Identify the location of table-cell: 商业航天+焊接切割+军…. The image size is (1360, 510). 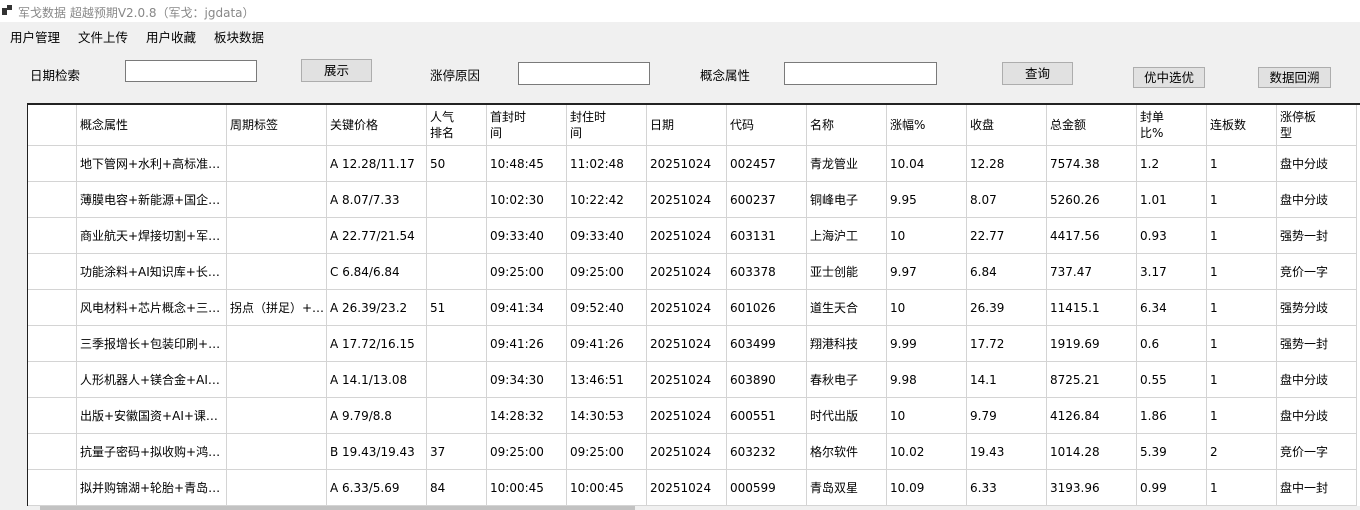
(152, 236).